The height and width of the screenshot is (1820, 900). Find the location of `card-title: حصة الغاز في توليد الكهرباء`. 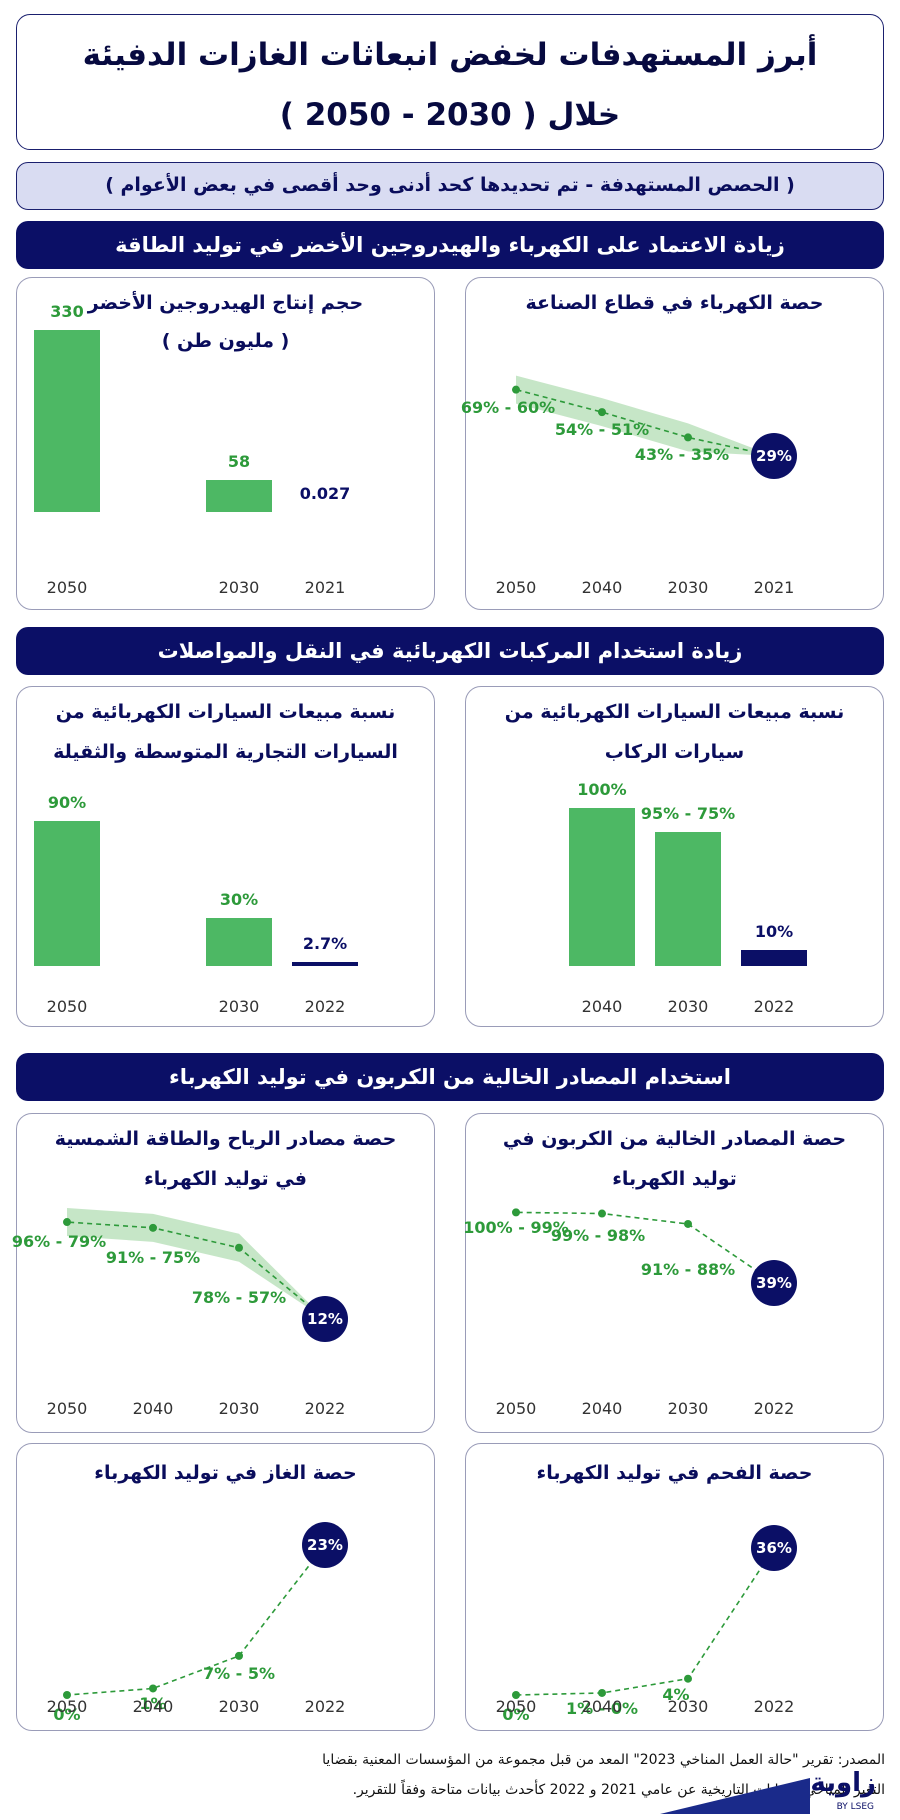

card-title: حصة الغاز في توليد الكهرباء is located at coordinates (225, 1473).